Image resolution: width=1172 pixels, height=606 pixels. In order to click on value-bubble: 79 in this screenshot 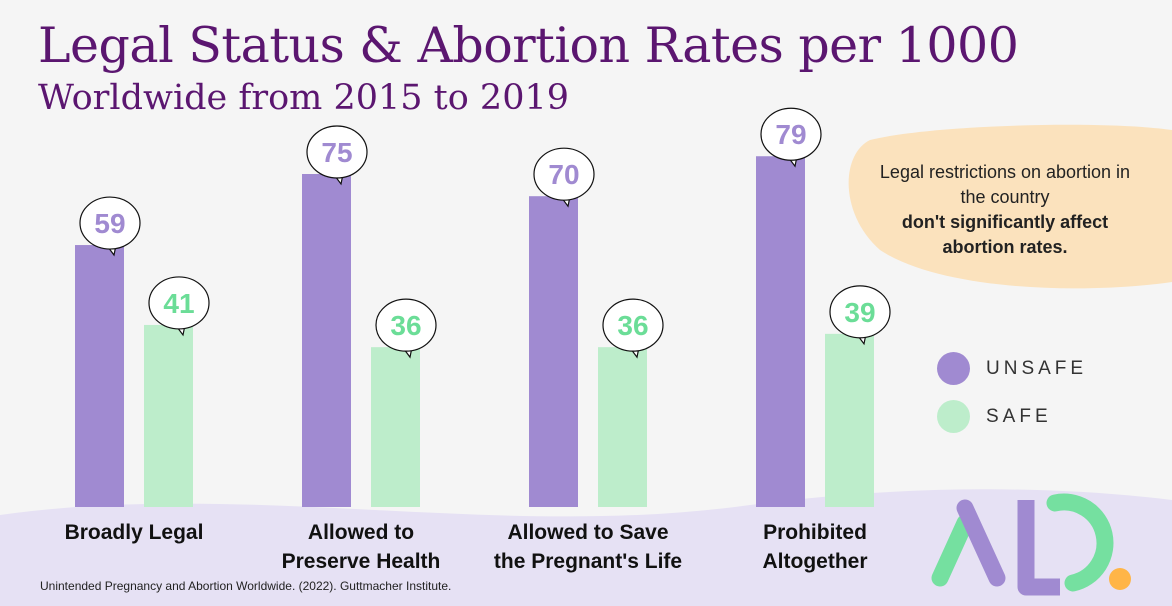, I will do `click(791, 137)`.